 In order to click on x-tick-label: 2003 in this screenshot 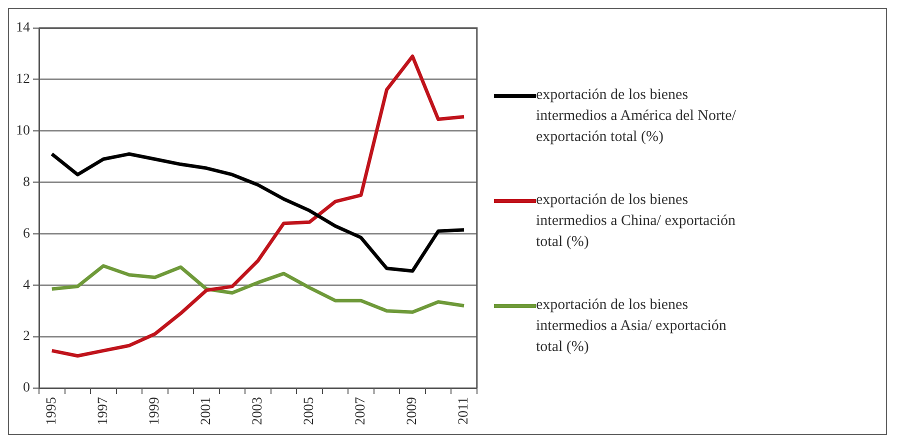, I will do `click(258, 410)`.